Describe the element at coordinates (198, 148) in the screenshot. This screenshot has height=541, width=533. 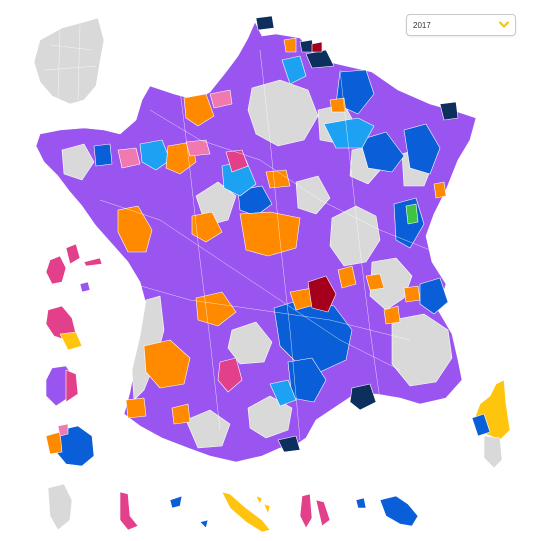
I see `region-eure-pink` at that location.